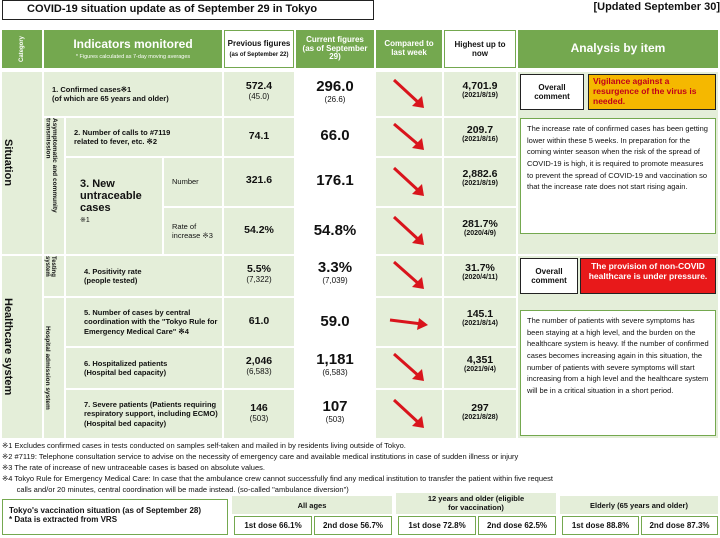 The image size is (720, 538). What do you see at coordinates (480, 49) in the screenshot?
I see `header-highest: Highest up to now` at bounding box center [480, 49].